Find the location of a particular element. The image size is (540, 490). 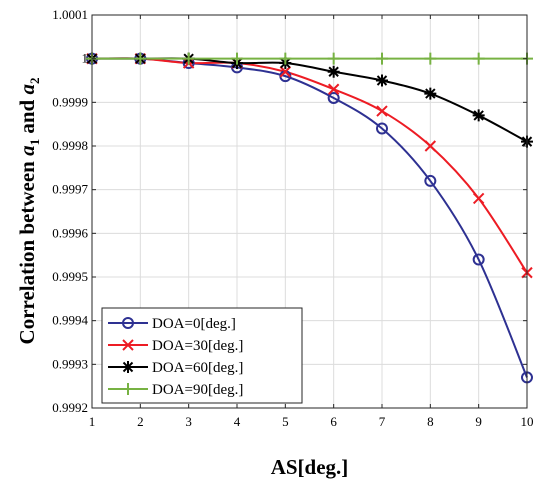

y-tick-label: 1 is located at coordinates (85, 58).